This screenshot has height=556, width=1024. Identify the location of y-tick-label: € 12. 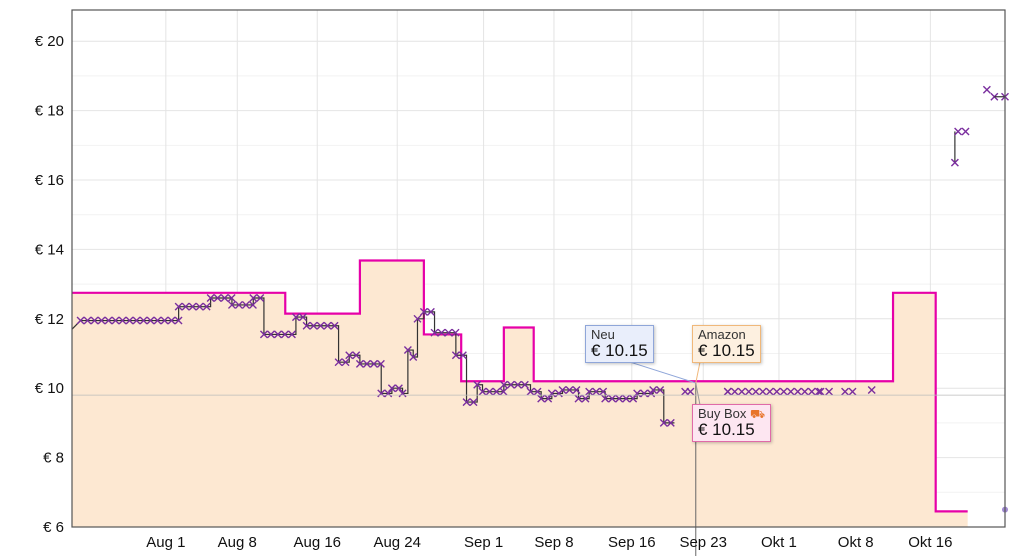
(49, 319).